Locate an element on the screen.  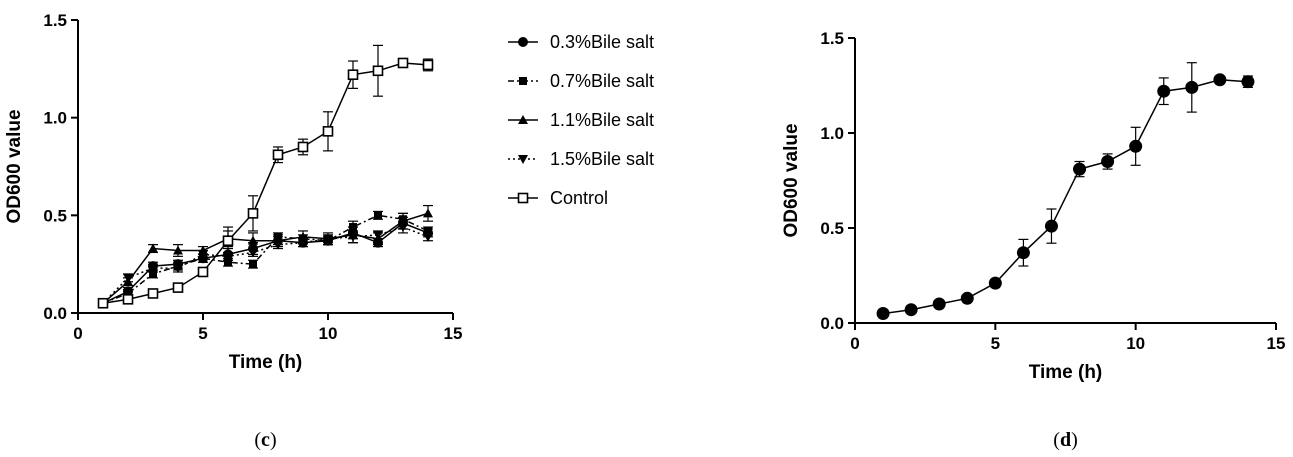
legend-item: 1.5%Bile salt is located at coordinates (581, 159).